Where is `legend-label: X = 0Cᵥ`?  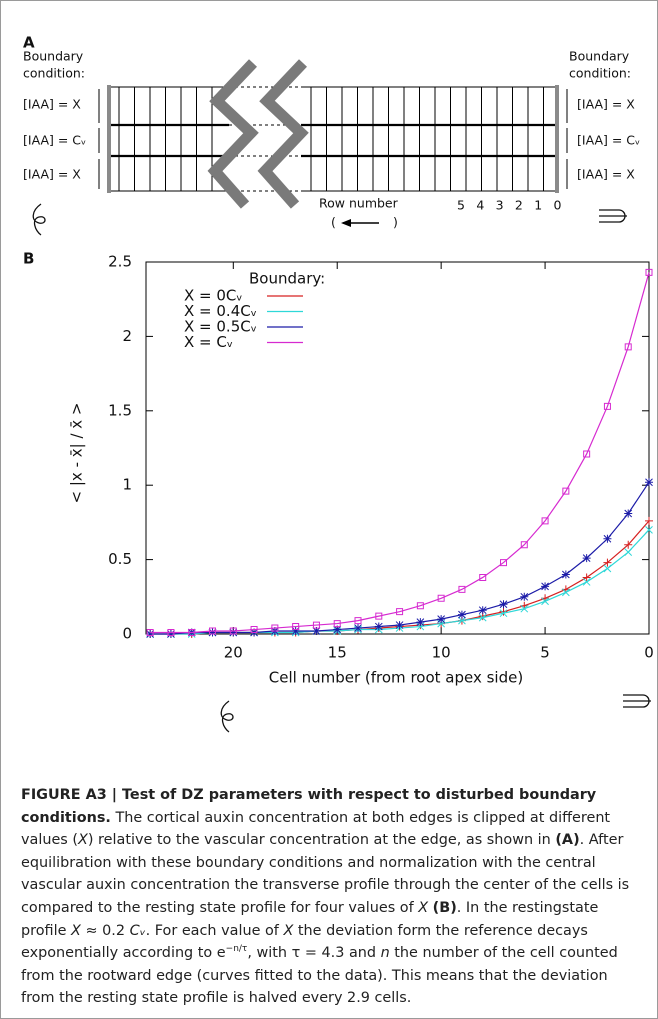 legend-label: X = 0Cᵥ is located at coordinates (213, 296).